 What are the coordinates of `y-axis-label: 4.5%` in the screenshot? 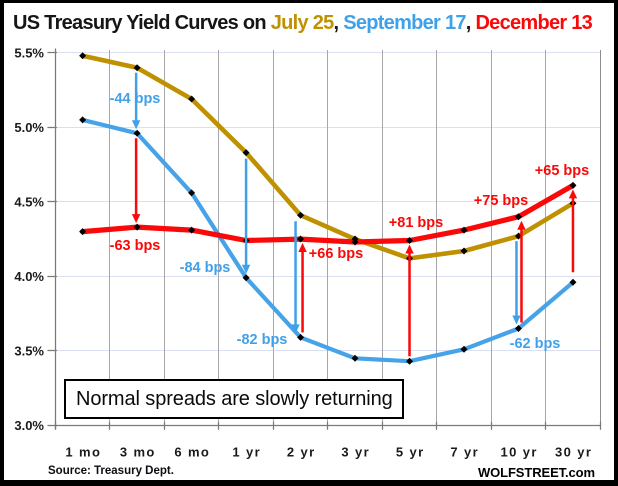 It's located at (29, 202).